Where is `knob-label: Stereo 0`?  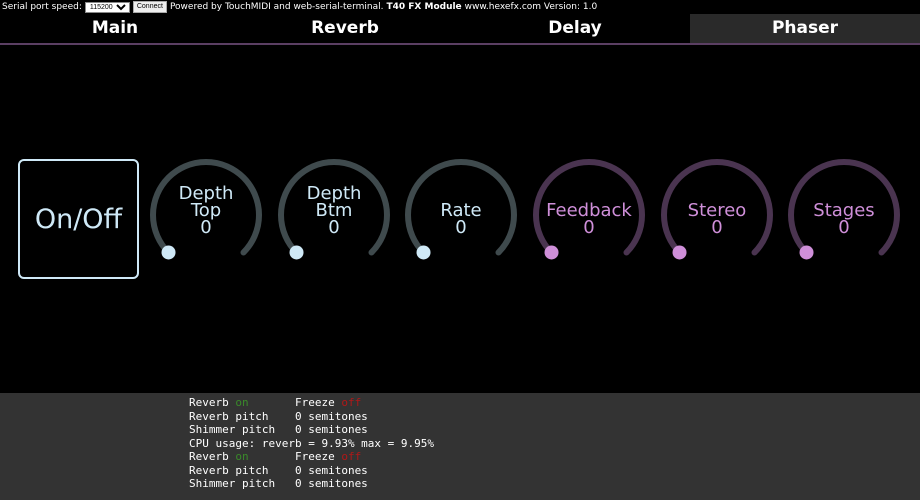 knob-label: Stereo 0 is located at coordinates (717, 219).